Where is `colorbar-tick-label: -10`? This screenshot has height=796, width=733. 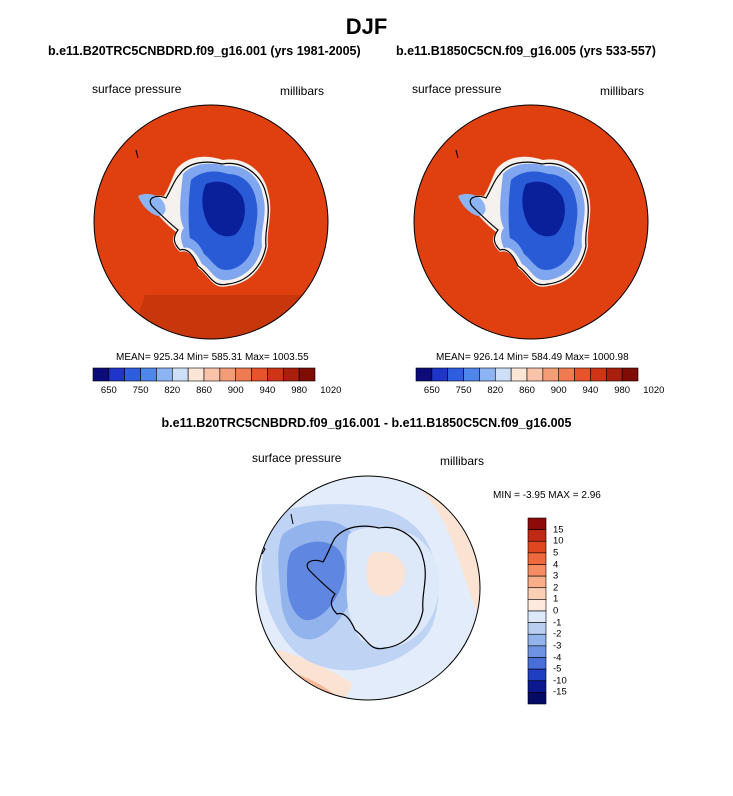 colorbar-tick-label: -10 is located at coordinates (560, 681).